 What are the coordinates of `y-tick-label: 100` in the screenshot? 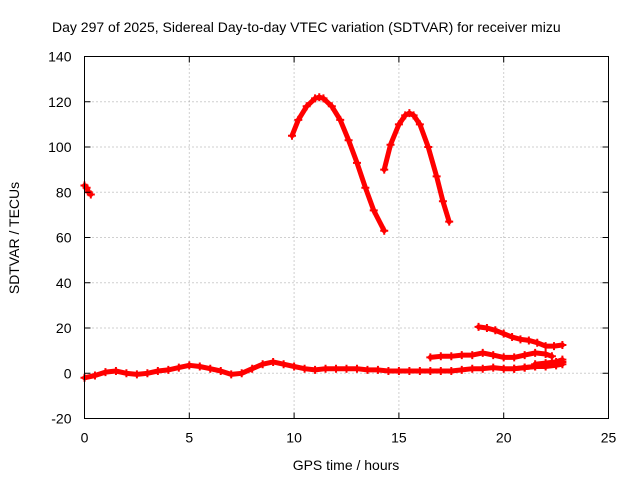 It's located at (60, 147).